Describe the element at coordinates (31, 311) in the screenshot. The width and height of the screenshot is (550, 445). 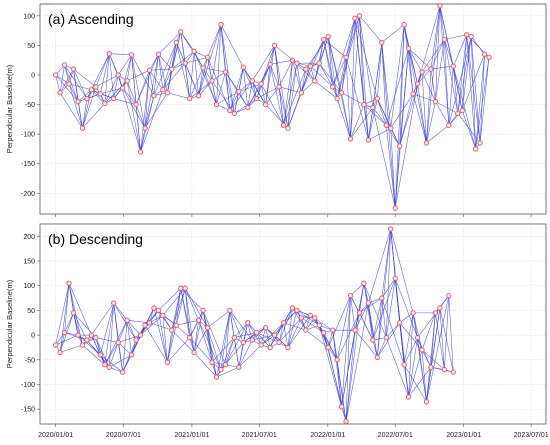
I see `y-tick-label: 50` at that location.